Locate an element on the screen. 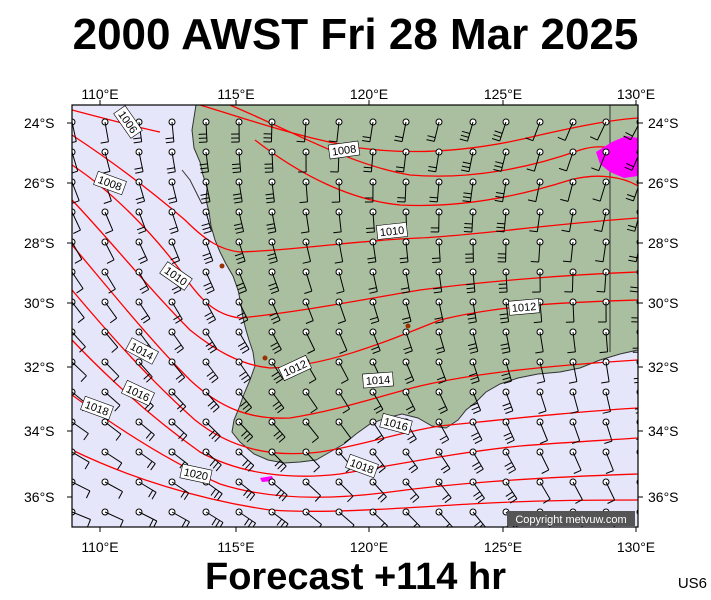 The image size is (711, 600). lat-label-left: 36°S is located at coordinates (39, 497).